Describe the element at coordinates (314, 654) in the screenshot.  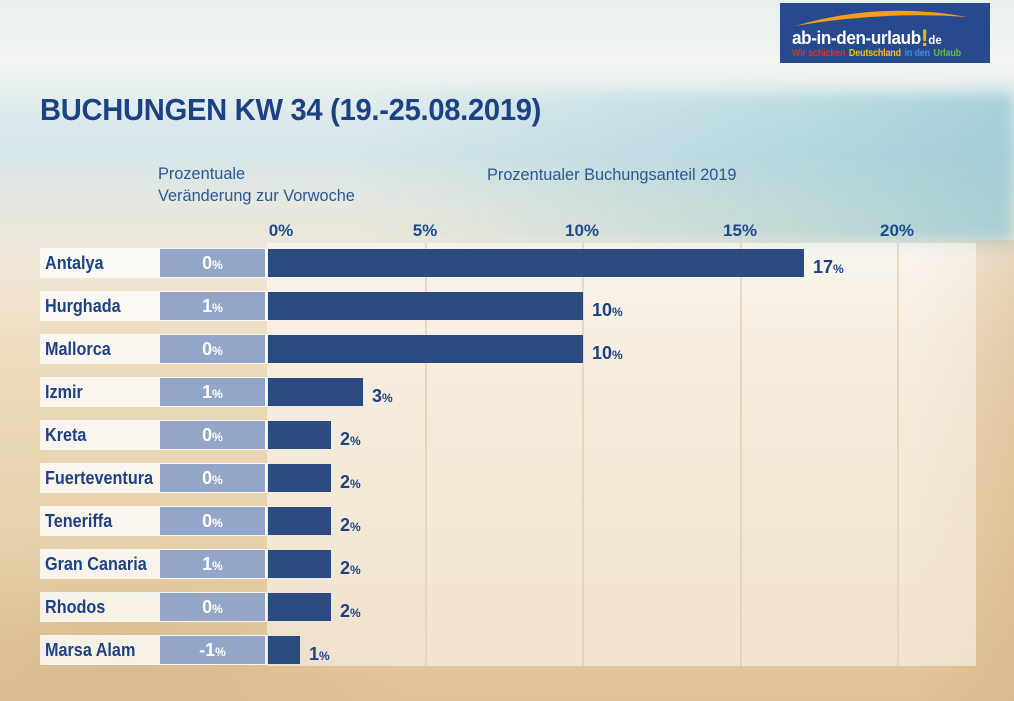
I see `share-number: 1` at that location.